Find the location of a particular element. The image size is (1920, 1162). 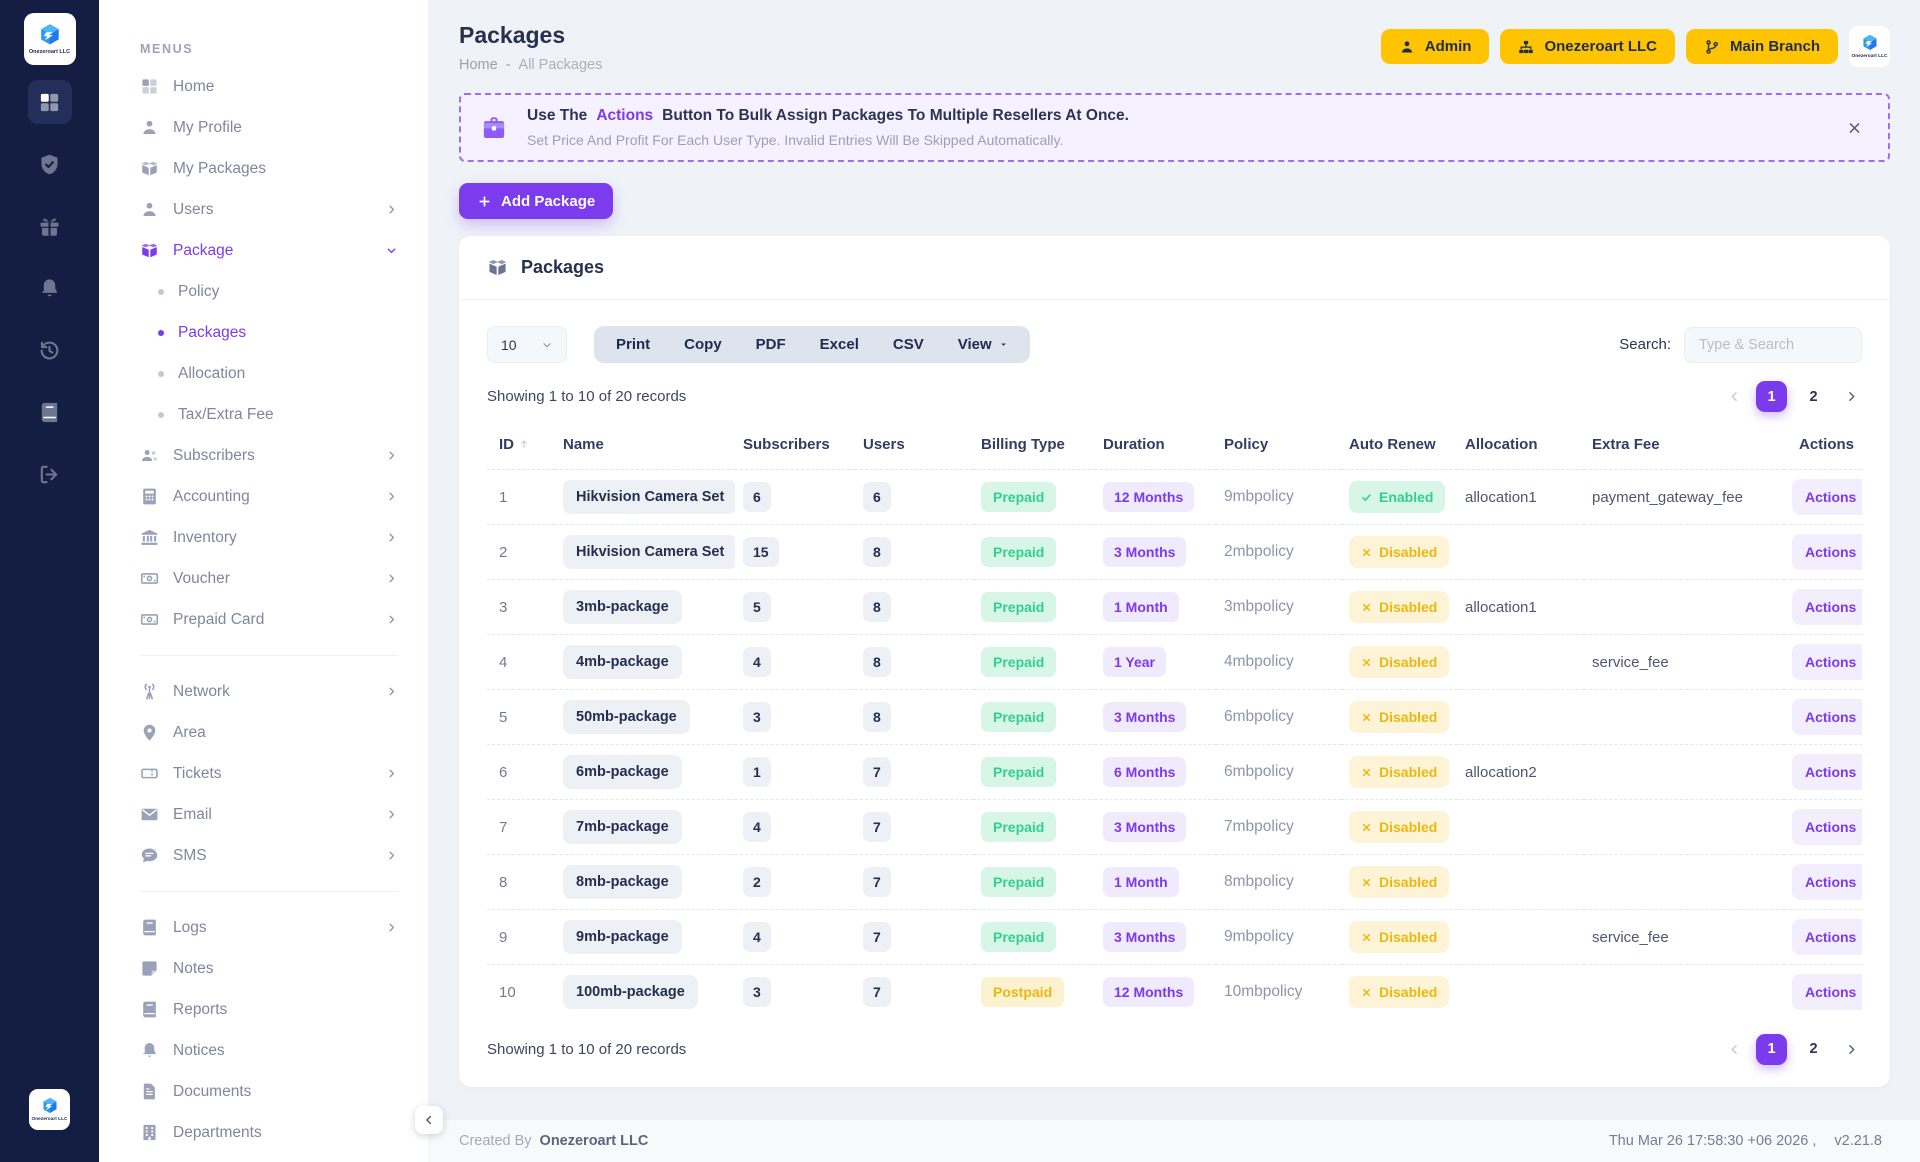

grid-icon is located at coordinates (49, 102).